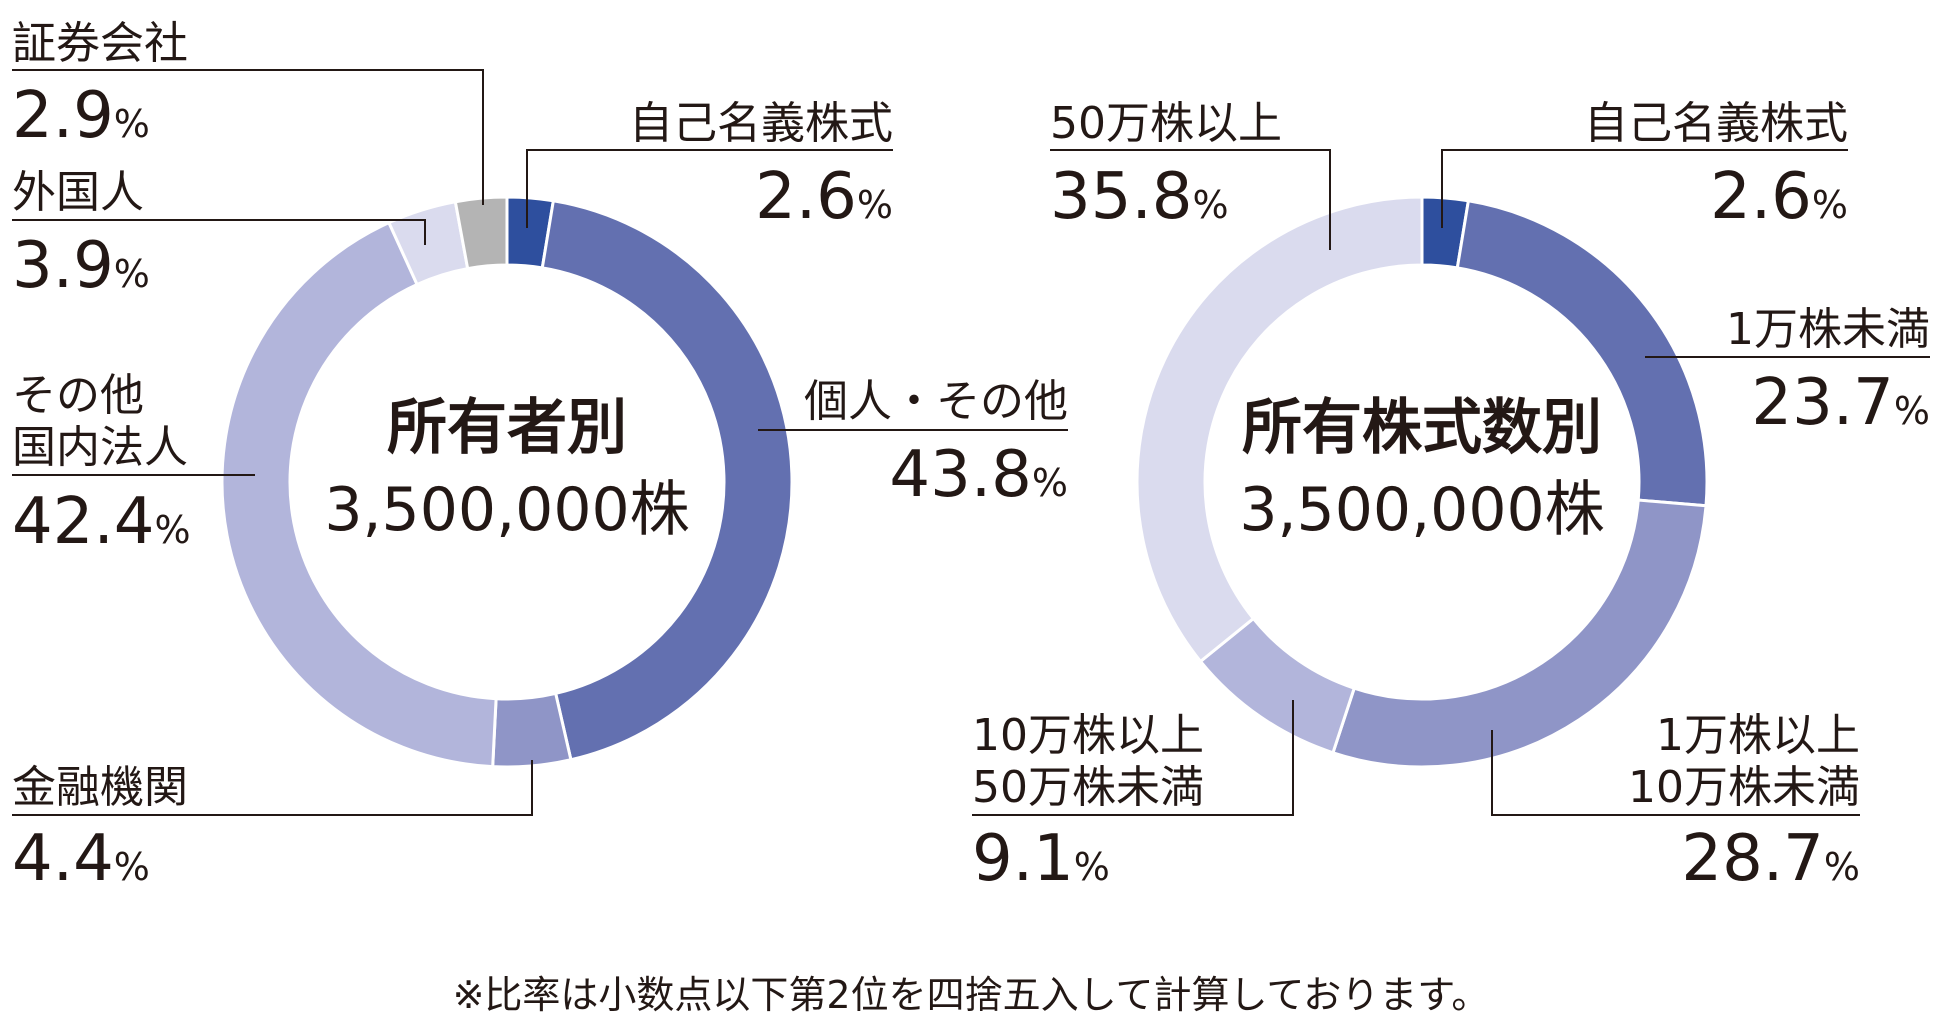  Describe the element at coordinates (1041, 859) in the screenshot. I see `value-100k-500k: 9.1%` at that location.